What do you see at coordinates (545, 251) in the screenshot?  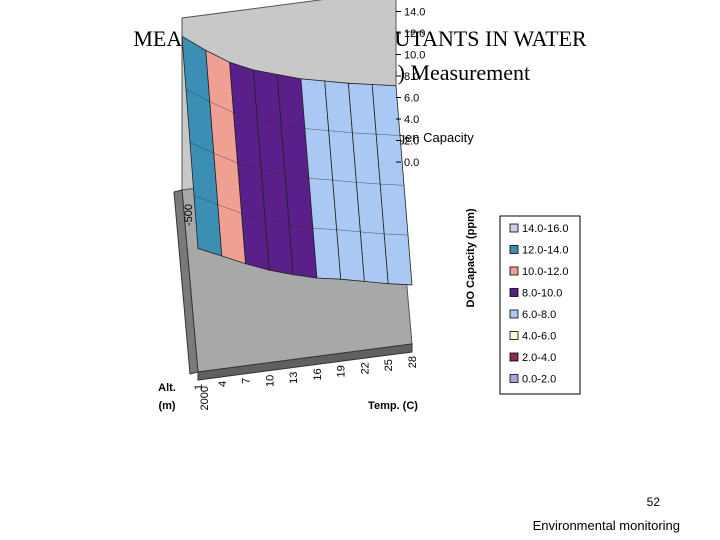 I see `legend-item-label: 12.0-14.0` at bounding box center [545, 251].